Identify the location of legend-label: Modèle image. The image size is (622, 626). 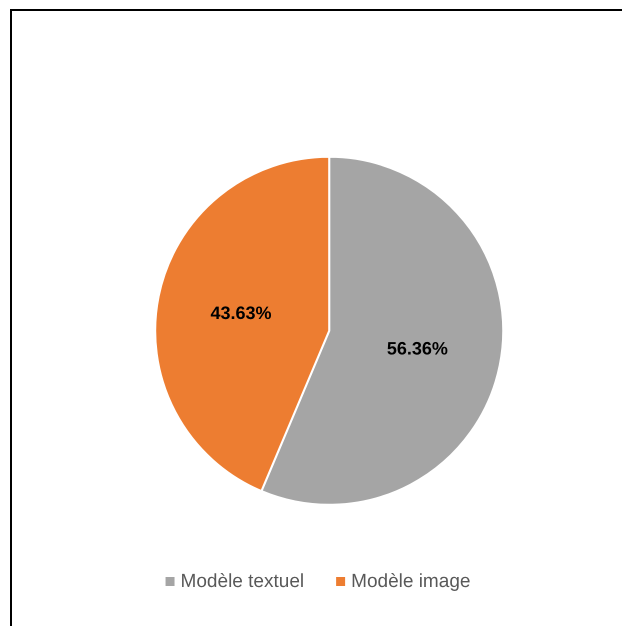
(410, 581).